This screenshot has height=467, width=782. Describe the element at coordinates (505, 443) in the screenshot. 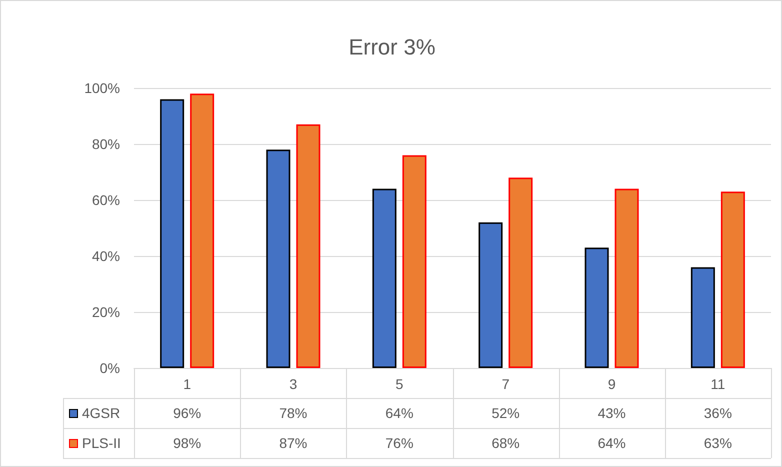

I see `data-label: 68%` at that location.